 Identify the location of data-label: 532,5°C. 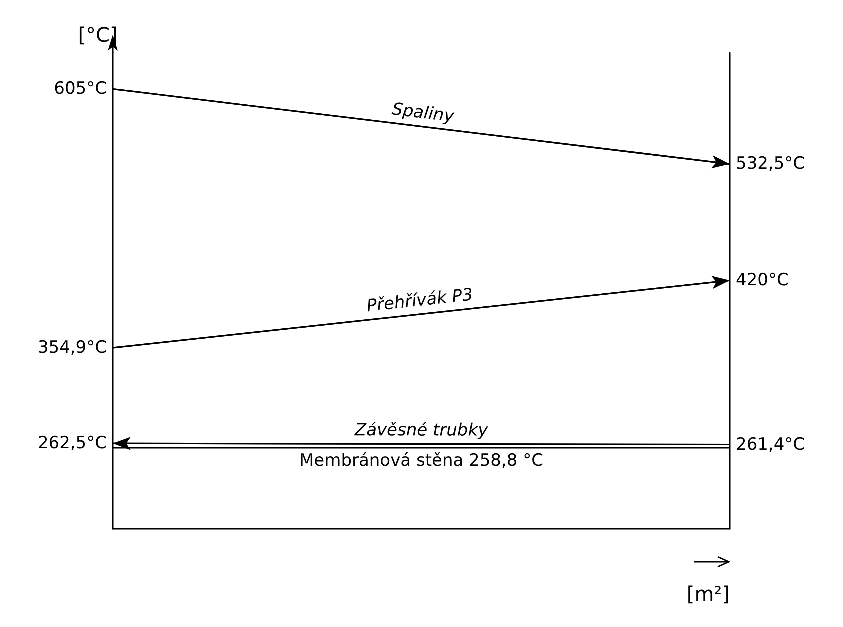
(771, 164).